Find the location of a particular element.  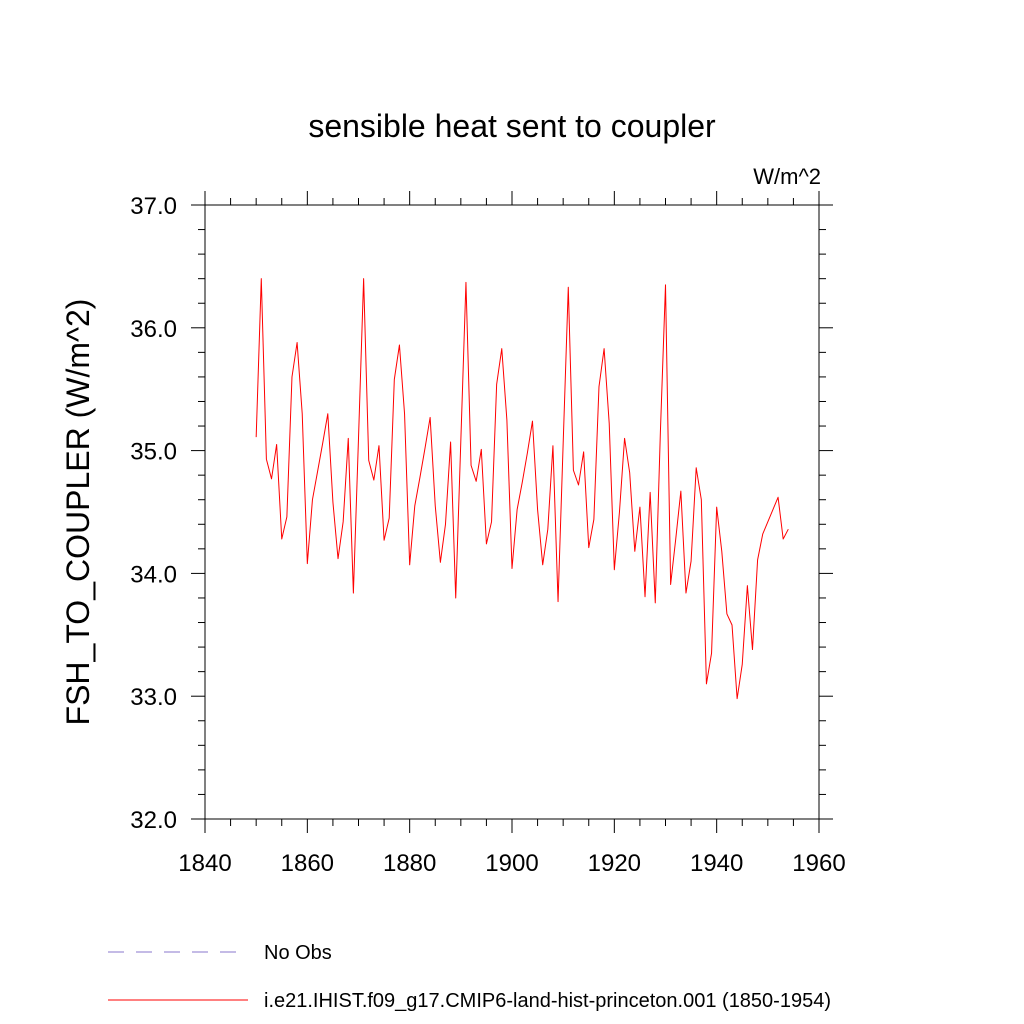

y-tick-label: 35.0 is located at coordinates (153, 452).